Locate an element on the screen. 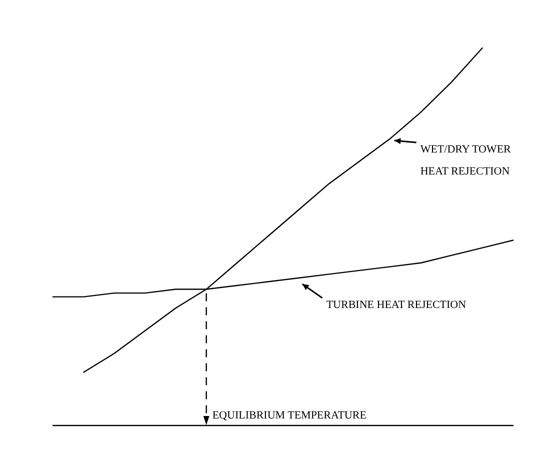 This screenshot has height=469, width=549. annotation: EQUILIBRIUM TEMPERATURE is located at coordinates (289, 416).